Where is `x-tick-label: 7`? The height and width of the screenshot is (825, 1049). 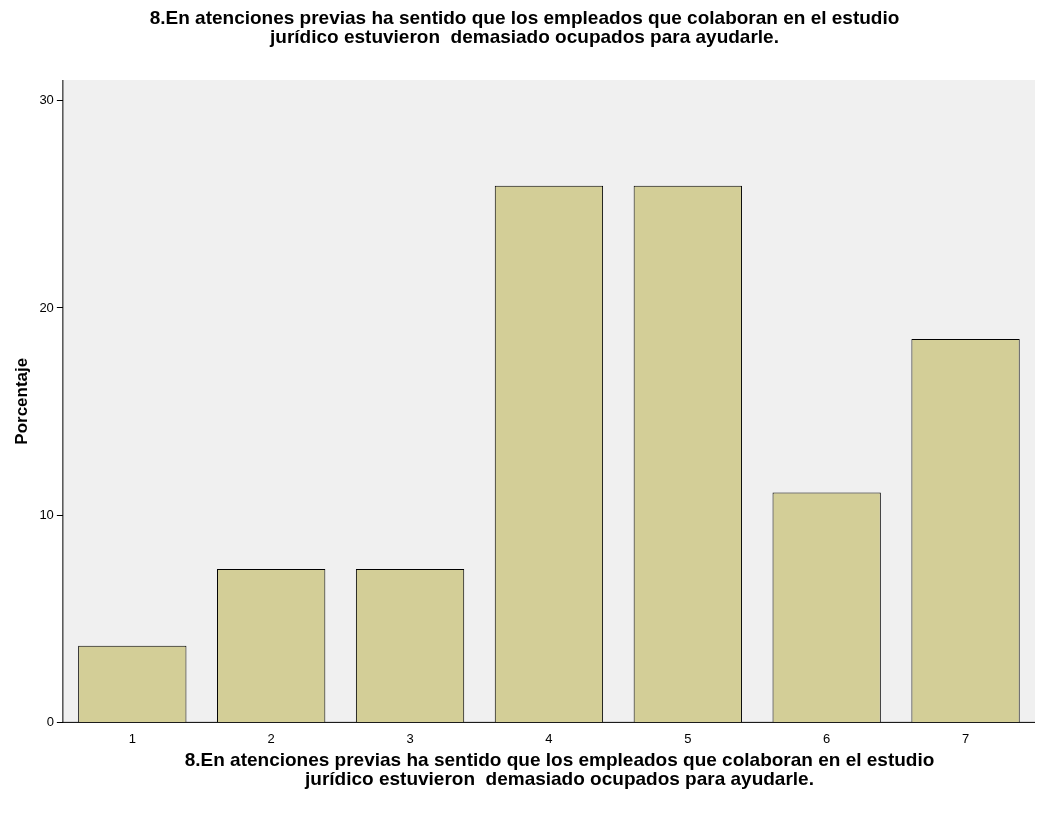
x-tick-label: 7 is located at coordinates (965, 738).